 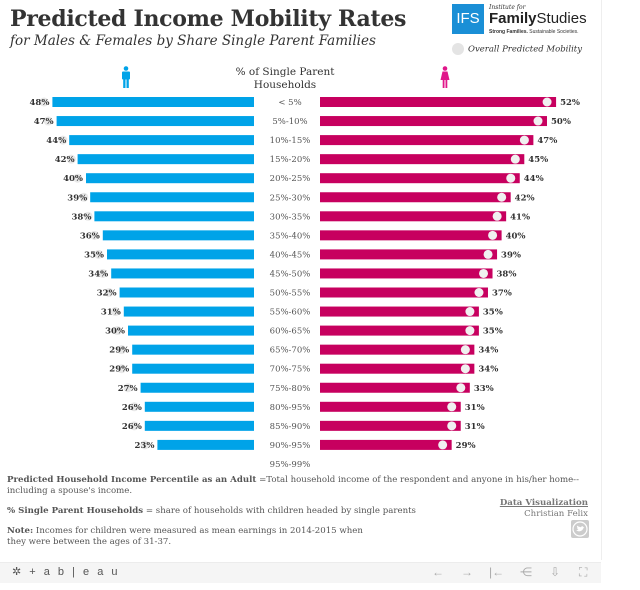 What do you see at coordinates (290, 274) in the screenshot?
I see `category-label: 45%-50%` at bounding box center [290, 274].